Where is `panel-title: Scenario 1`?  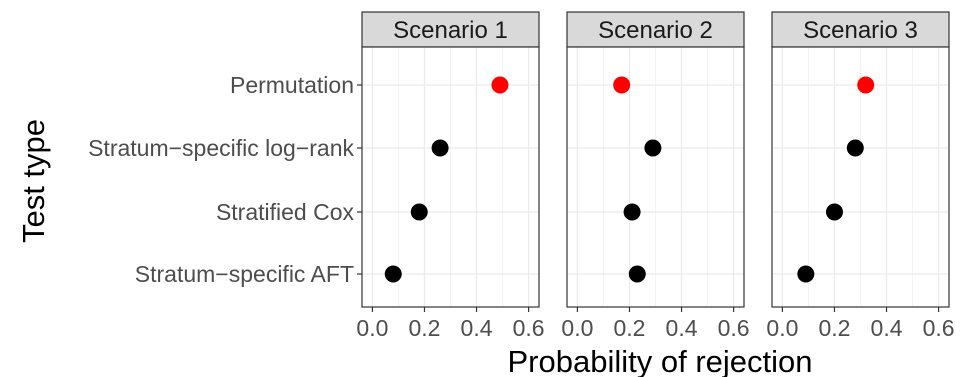 panel-title: Scenario 1 is located at coordinates (450, 30).